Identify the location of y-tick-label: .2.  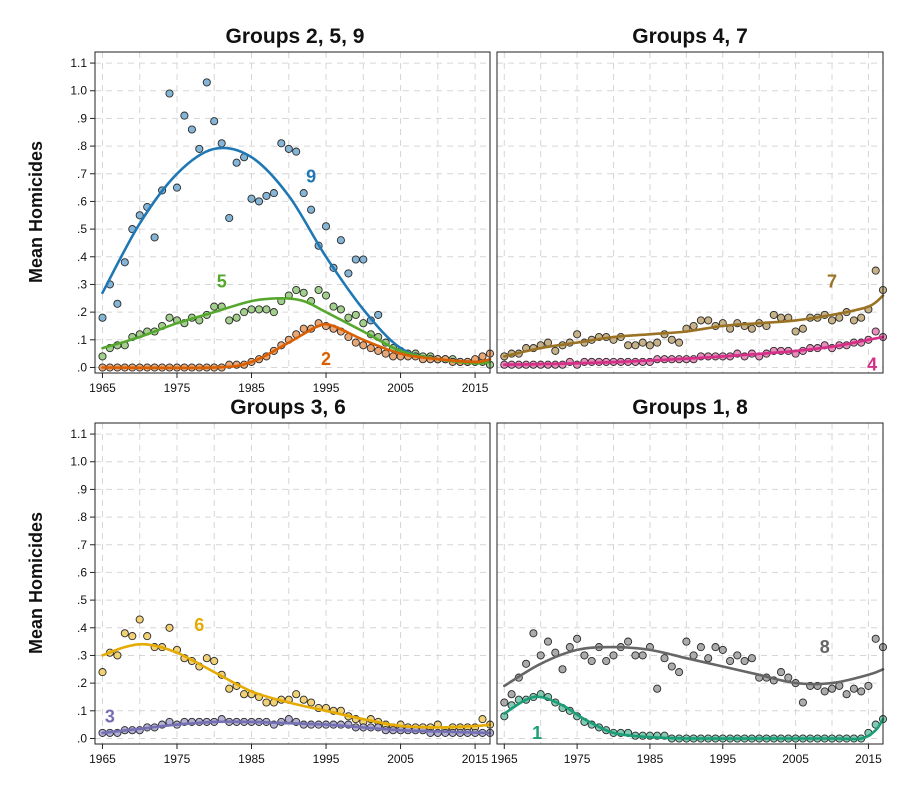
(82, 683).